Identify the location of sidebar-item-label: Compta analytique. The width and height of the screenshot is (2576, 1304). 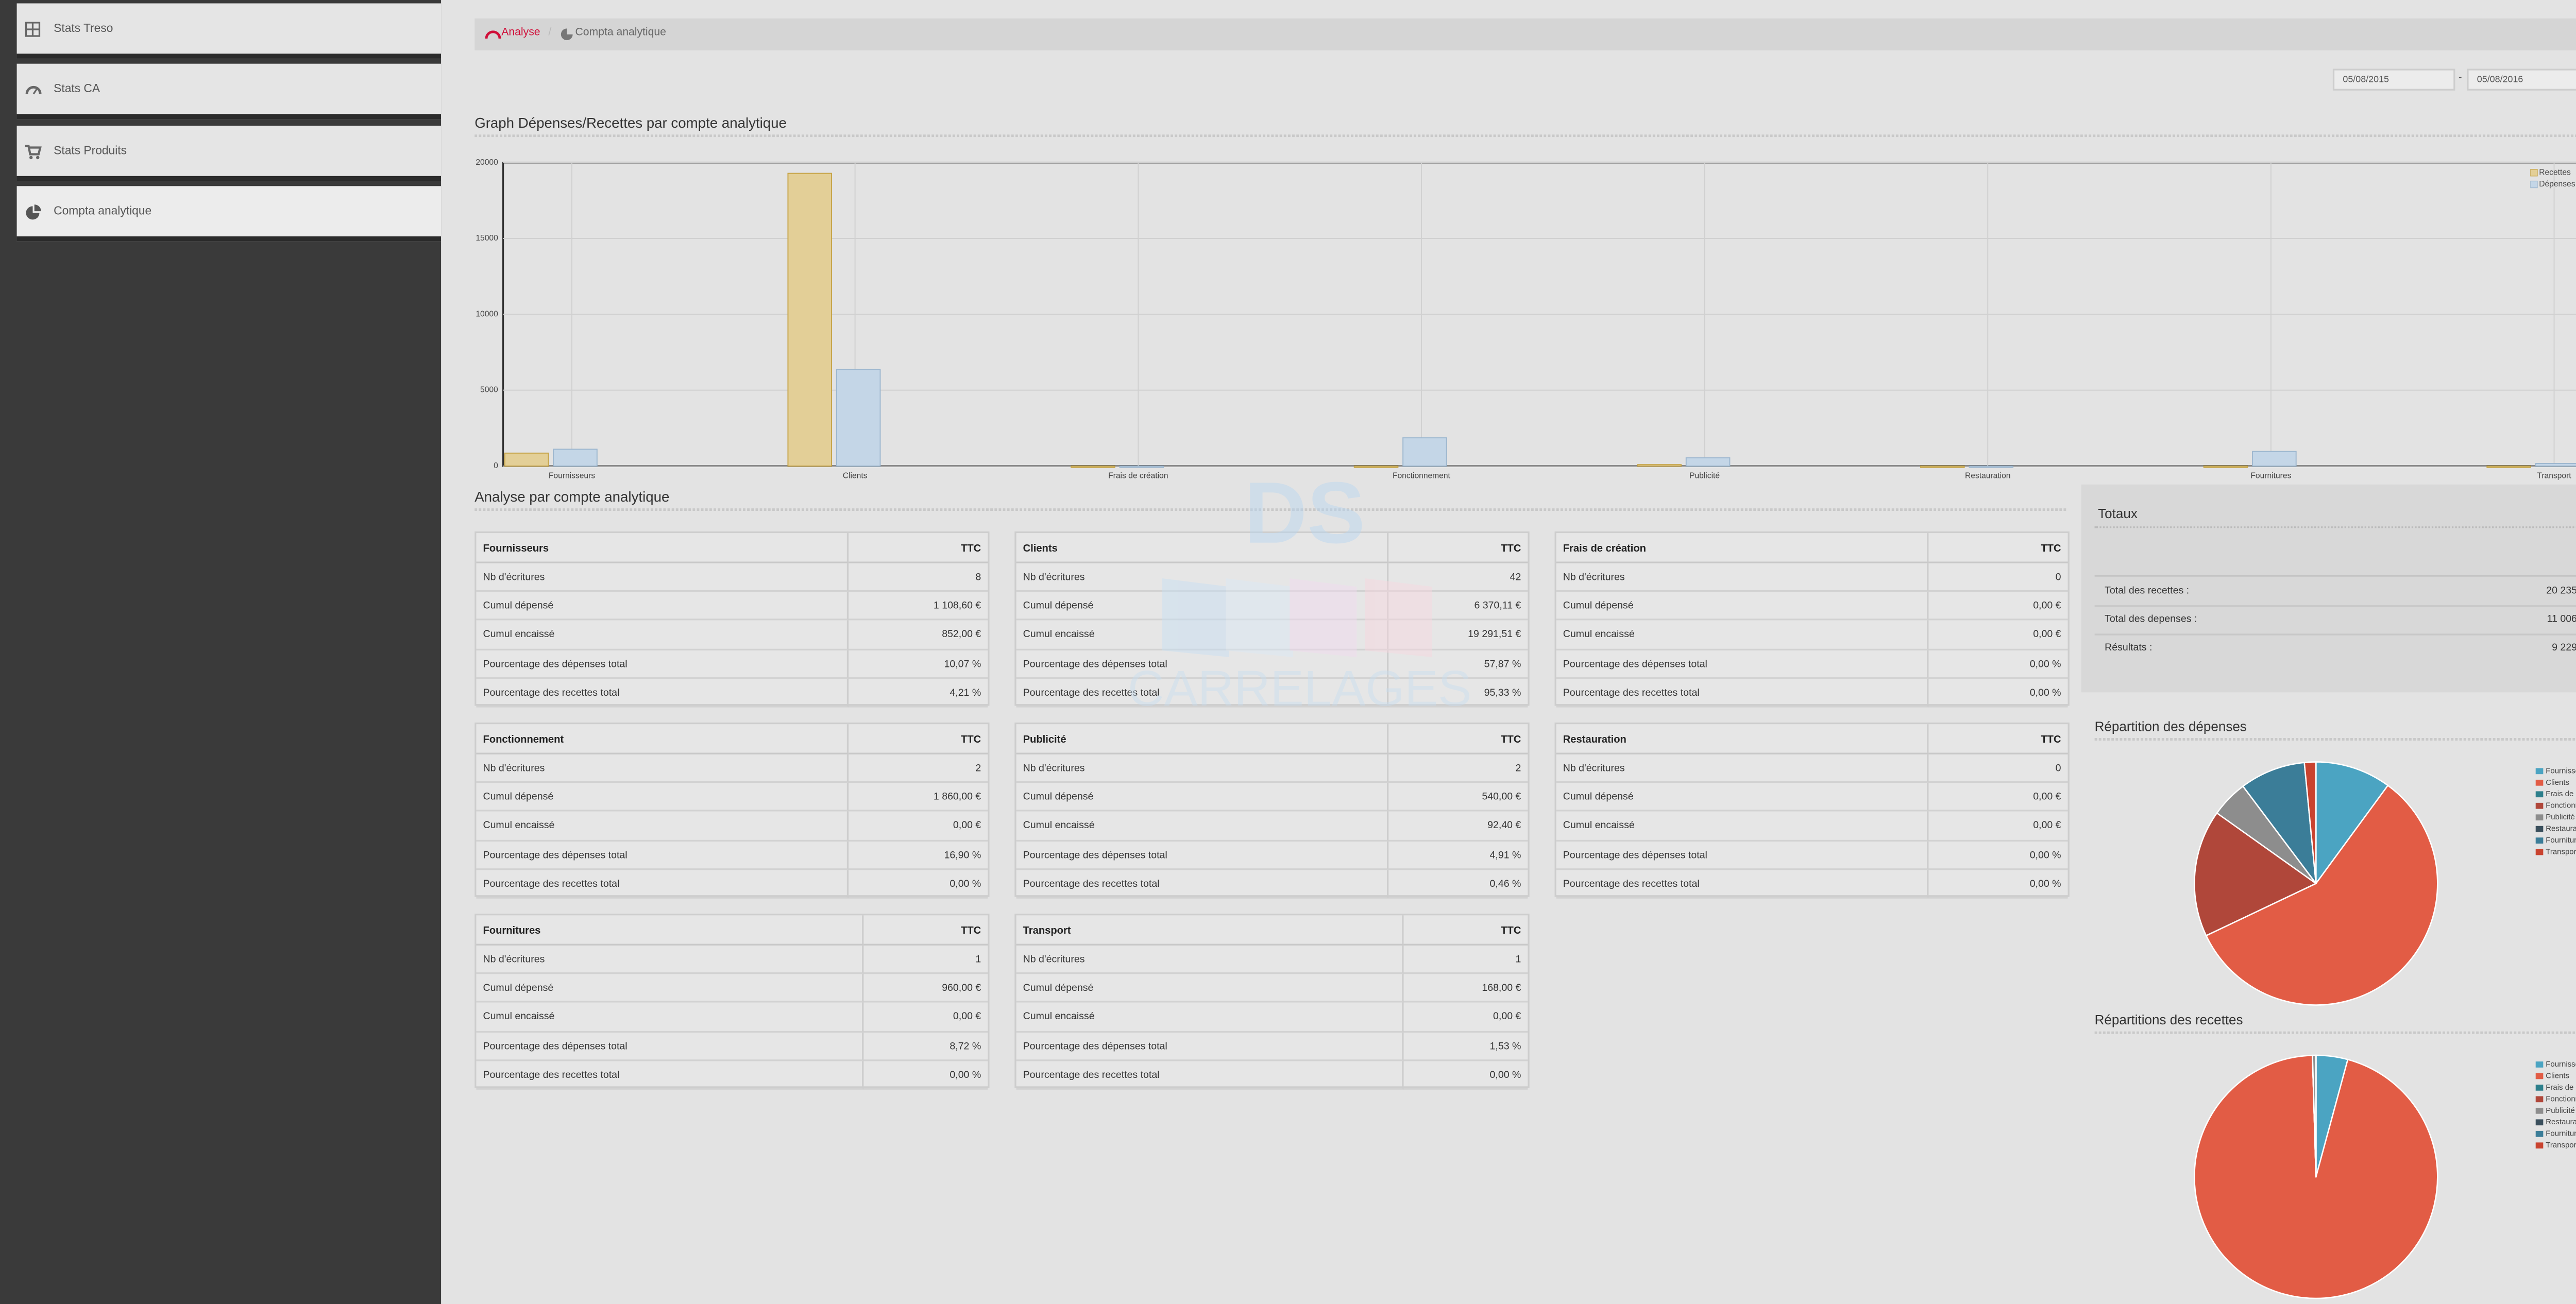
(103, 212).